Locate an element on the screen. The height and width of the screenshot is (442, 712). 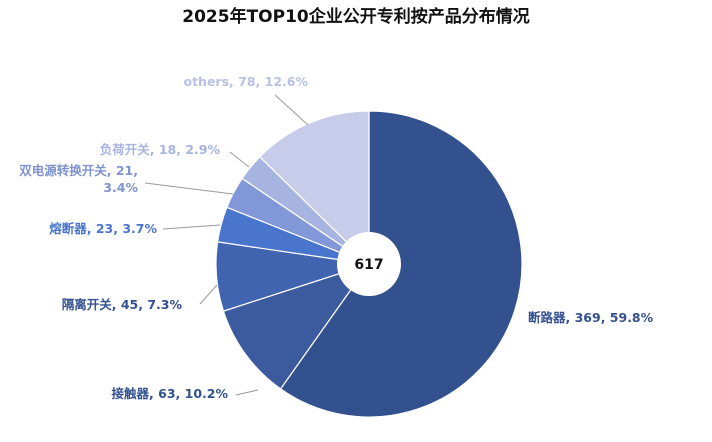
center-total-label: 617 is located at coordinates (368, 265).